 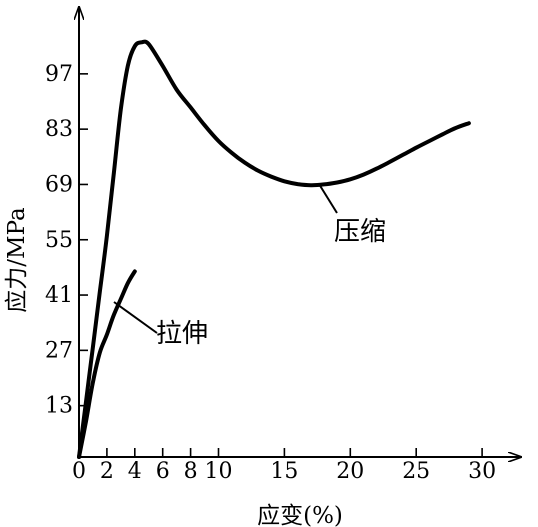 What do you see at coordinates (182, 334) in the screenshot?
I see `tension-label: 拉伸` at bounding box center [182, 334].